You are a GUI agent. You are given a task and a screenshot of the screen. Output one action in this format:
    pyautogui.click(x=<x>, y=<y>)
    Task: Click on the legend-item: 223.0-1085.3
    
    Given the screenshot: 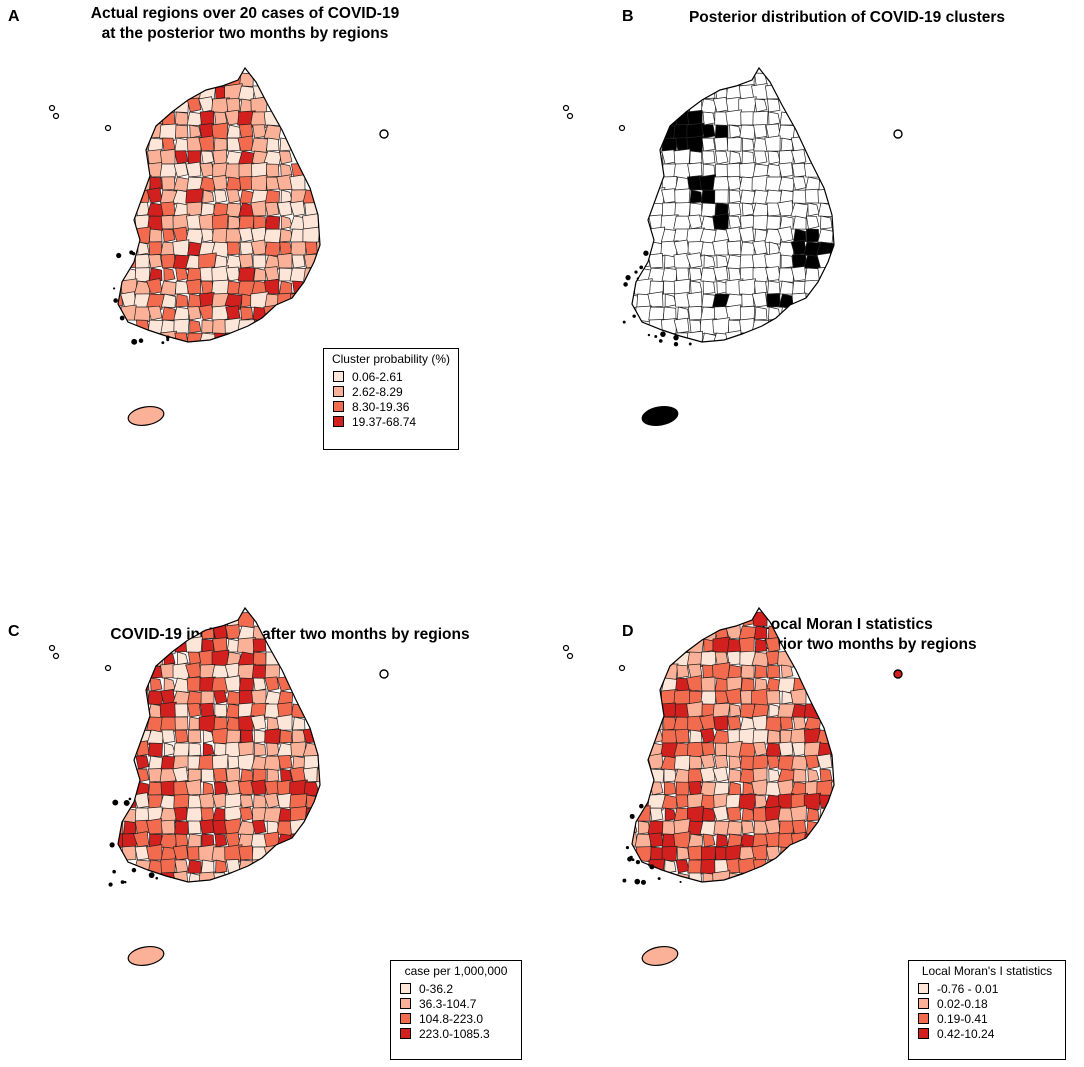 What is the action you would take?
    pyautogui.click(x=456, y=1033)
    